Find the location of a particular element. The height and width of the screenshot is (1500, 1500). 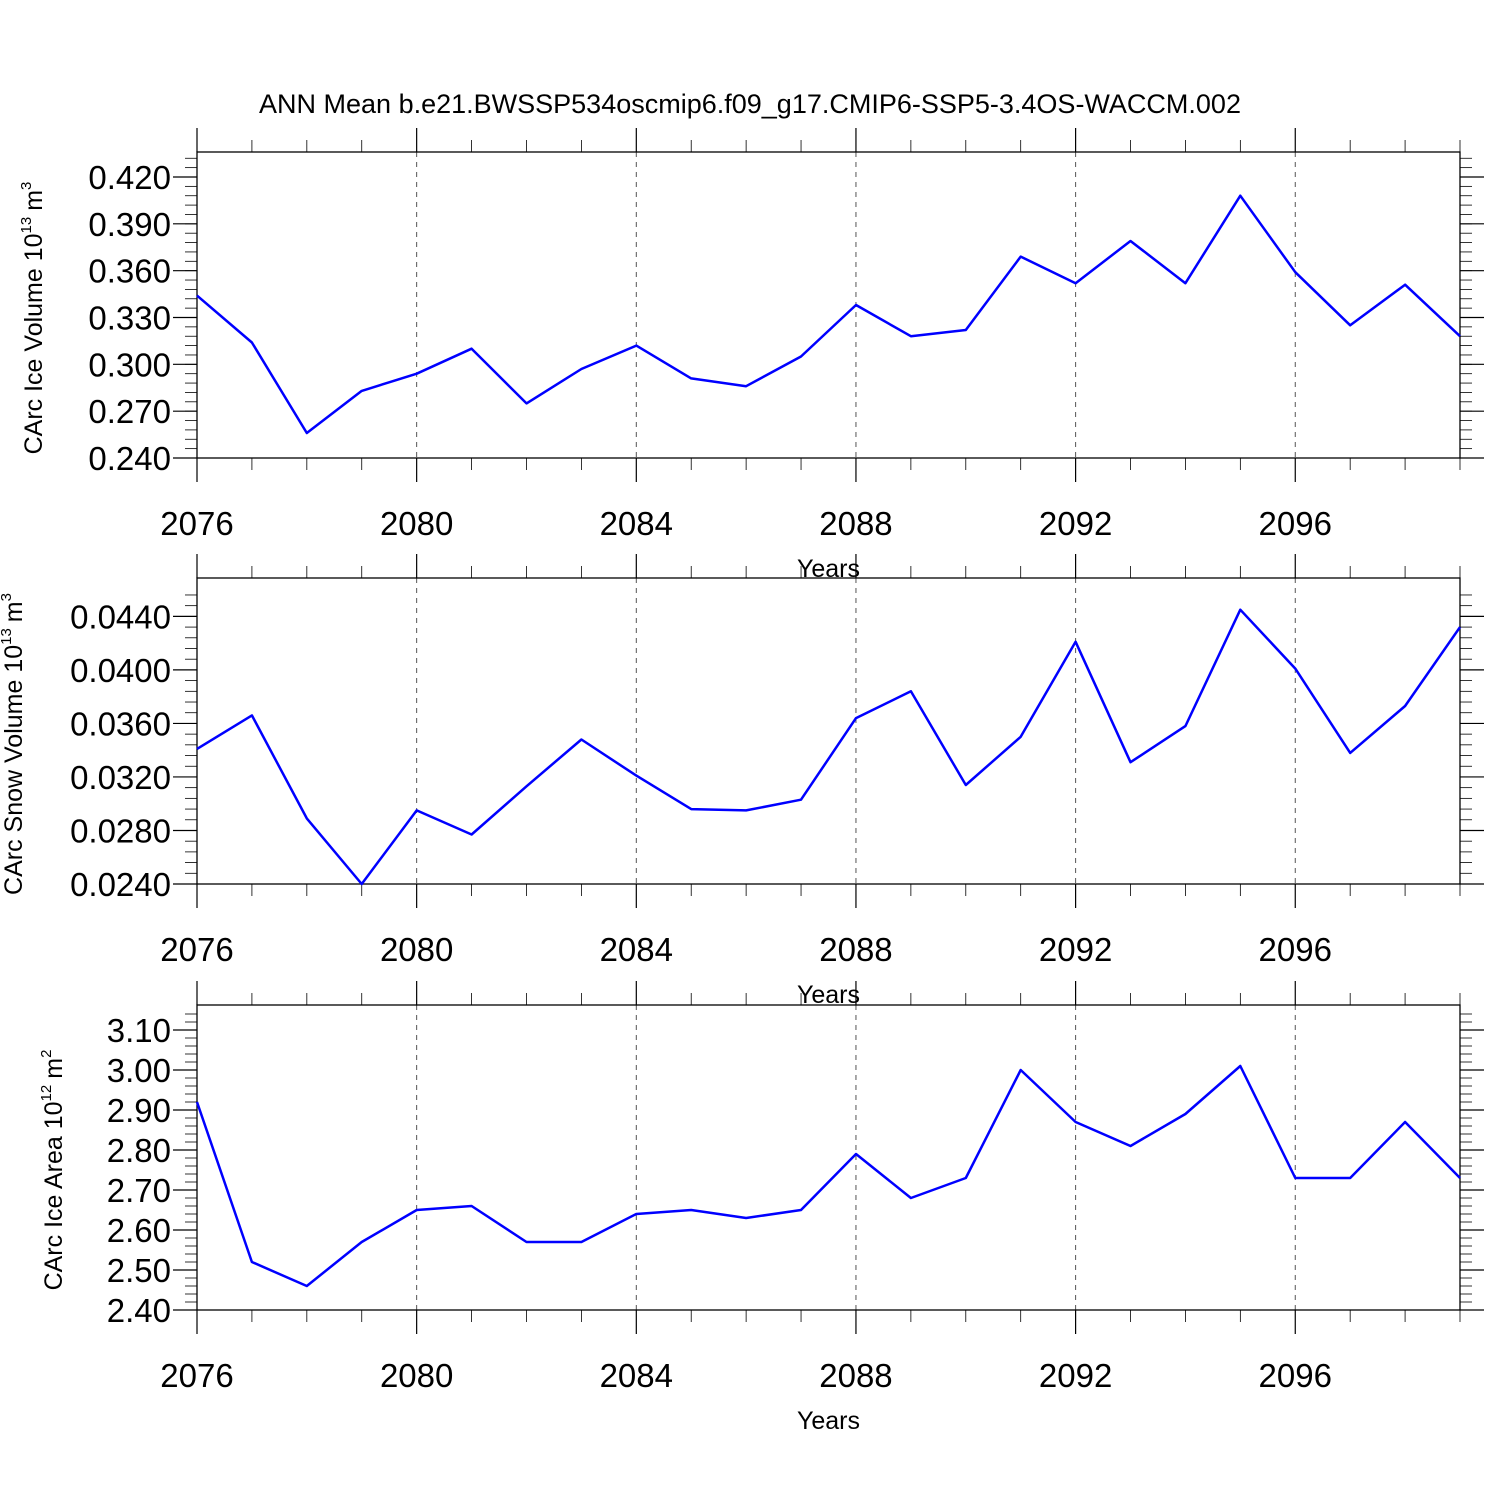

y-tick-label: 0.0360 is located at coordinates (120, 723).